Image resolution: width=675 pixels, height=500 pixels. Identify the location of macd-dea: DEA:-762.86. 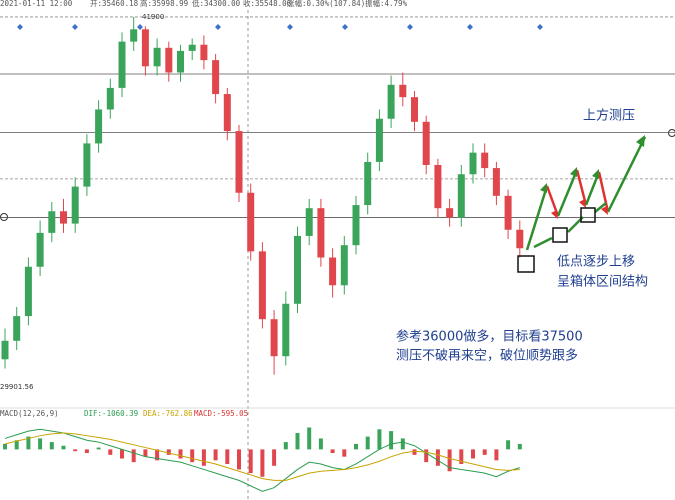
(168, 413).